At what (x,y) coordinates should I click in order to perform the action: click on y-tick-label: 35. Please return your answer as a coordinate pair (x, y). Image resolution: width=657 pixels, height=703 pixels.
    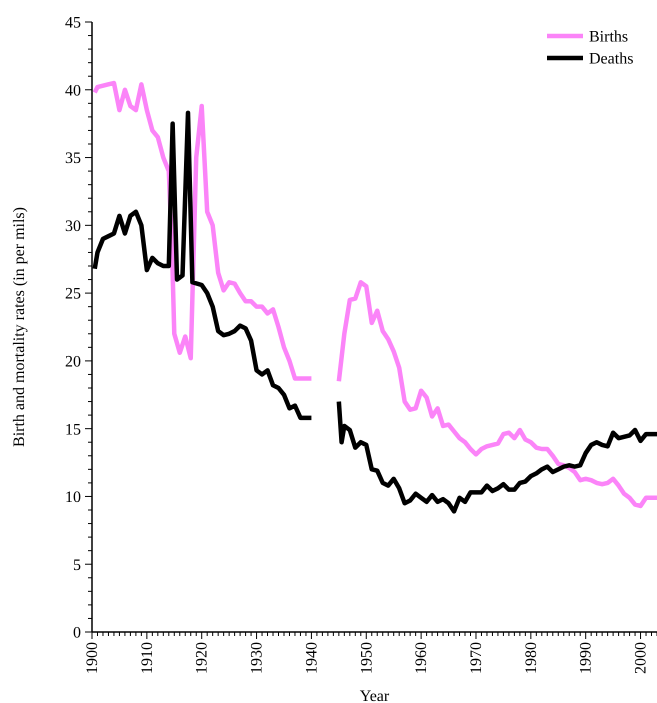
    Looking at the image, I should click on (73, 159).